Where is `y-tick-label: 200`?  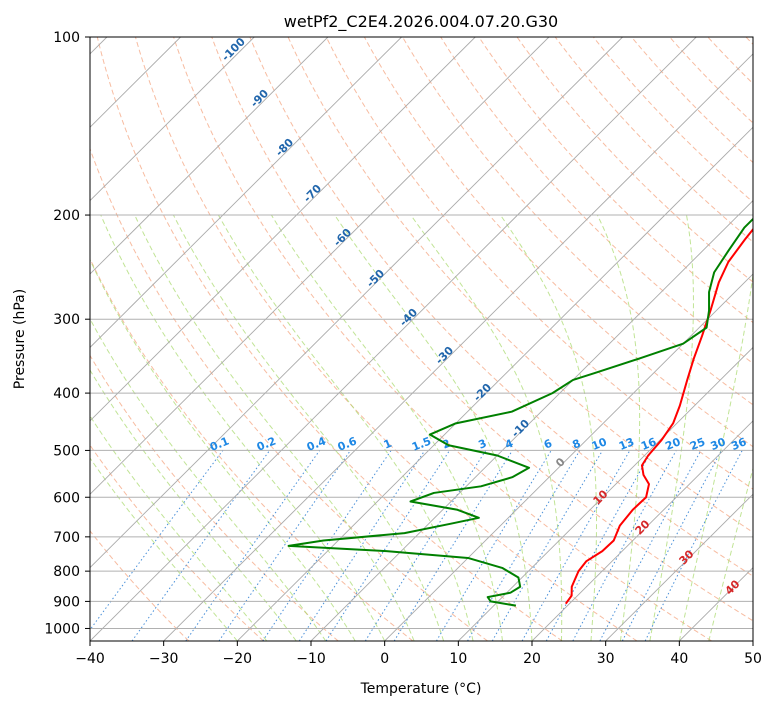 y-tick-label: 200 is located at coordinates (66, 216).